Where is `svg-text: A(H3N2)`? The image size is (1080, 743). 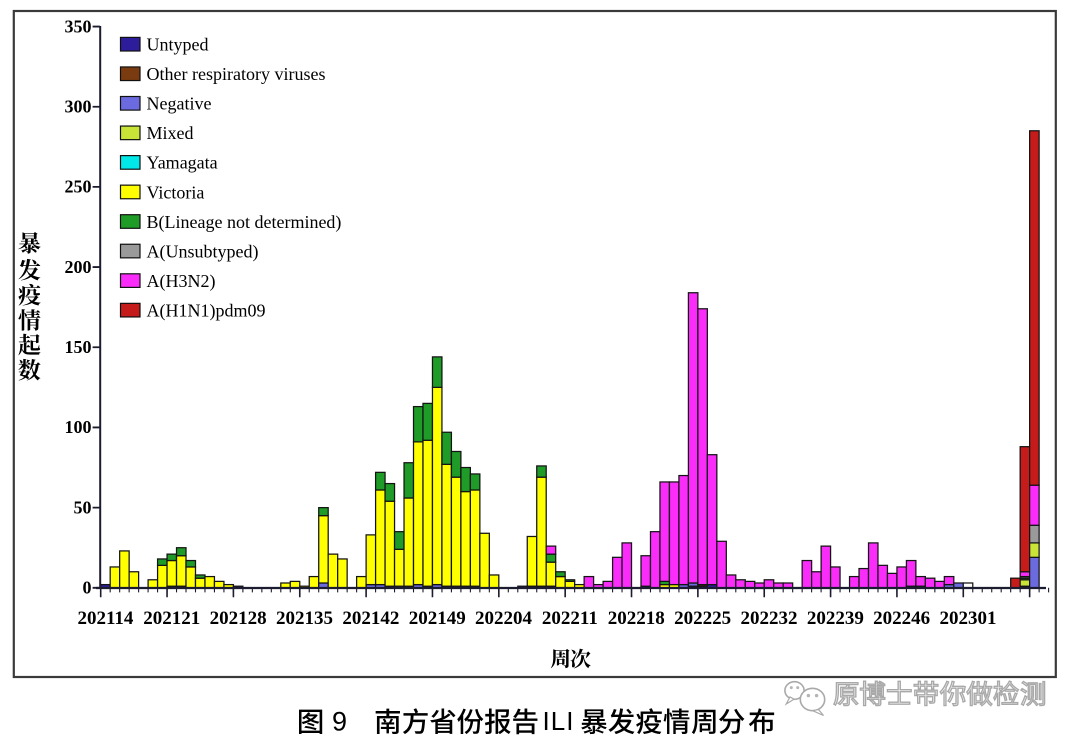
svg-text: A(H3N2) is located at coordinates (181, 281).